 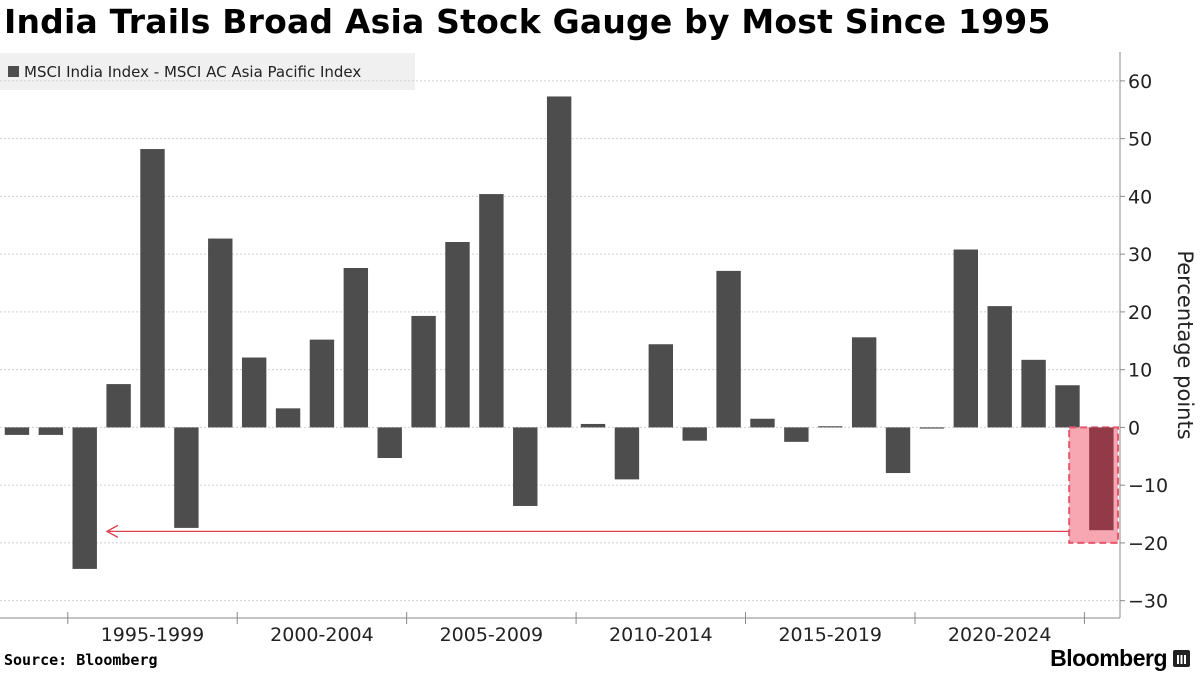 I want to click on x-group-label: 2020-2024, so click(x=1000, y=635).